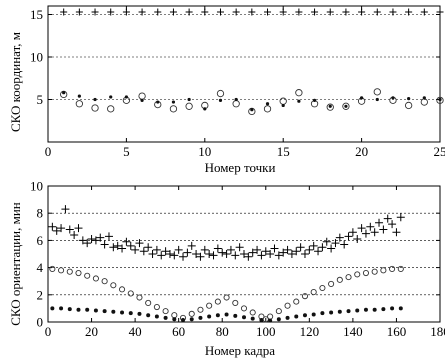 The height and width of the screenshot is (359, 445). I want to click on x-tick-label: 40, so click(135, 331).